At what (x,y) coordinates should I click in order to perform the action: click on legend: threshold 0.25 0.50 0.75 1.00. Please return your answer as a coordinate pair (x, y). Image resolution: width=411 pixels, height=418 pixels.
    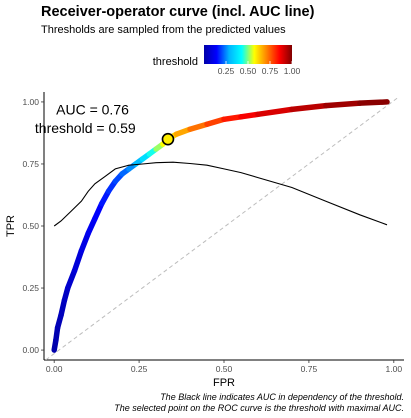
    Looking at the image, I should click on (227, 60).